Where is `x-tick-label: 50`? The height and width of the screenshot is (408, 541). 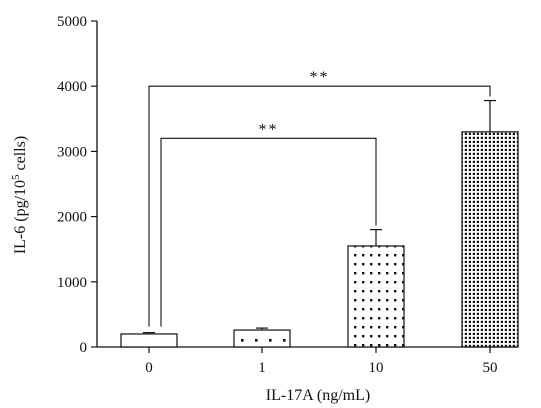 x-tick-label: 50 is located at coordinates (490, 368).